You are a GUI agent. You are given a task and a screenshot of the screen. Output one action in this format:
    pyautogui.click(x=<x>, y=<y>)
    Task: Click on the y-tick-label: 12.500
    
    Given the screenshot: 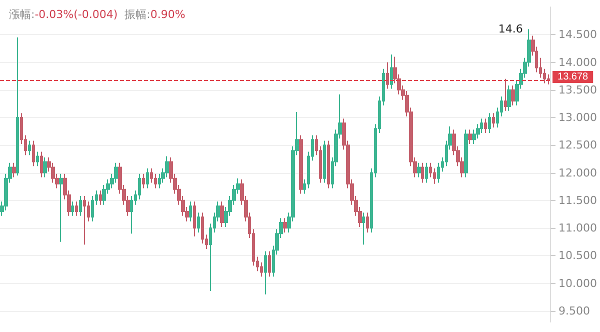 What is the action you would take?
    pyautogui.click(x=578, y=145)
    